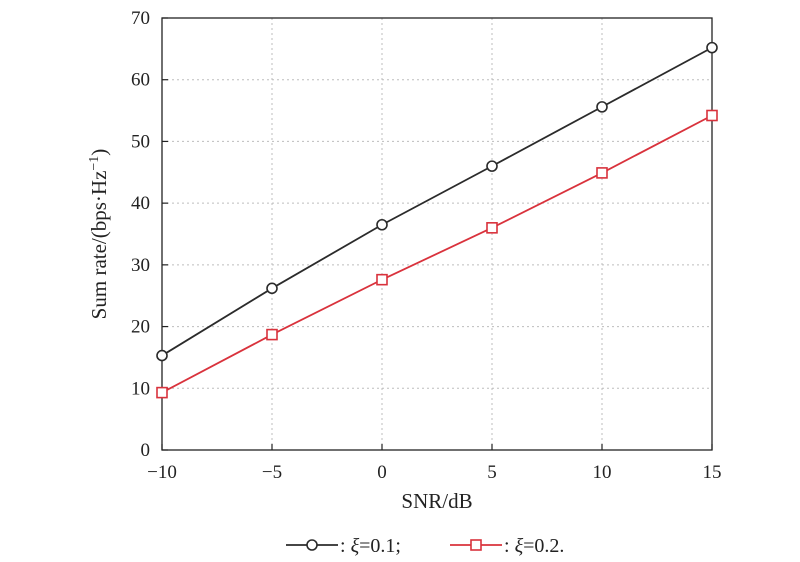 The image size is (800, 562). Describe the element at coordinates (272, 472) in the screenshot. I see `x-tick-label: −5` at that location.